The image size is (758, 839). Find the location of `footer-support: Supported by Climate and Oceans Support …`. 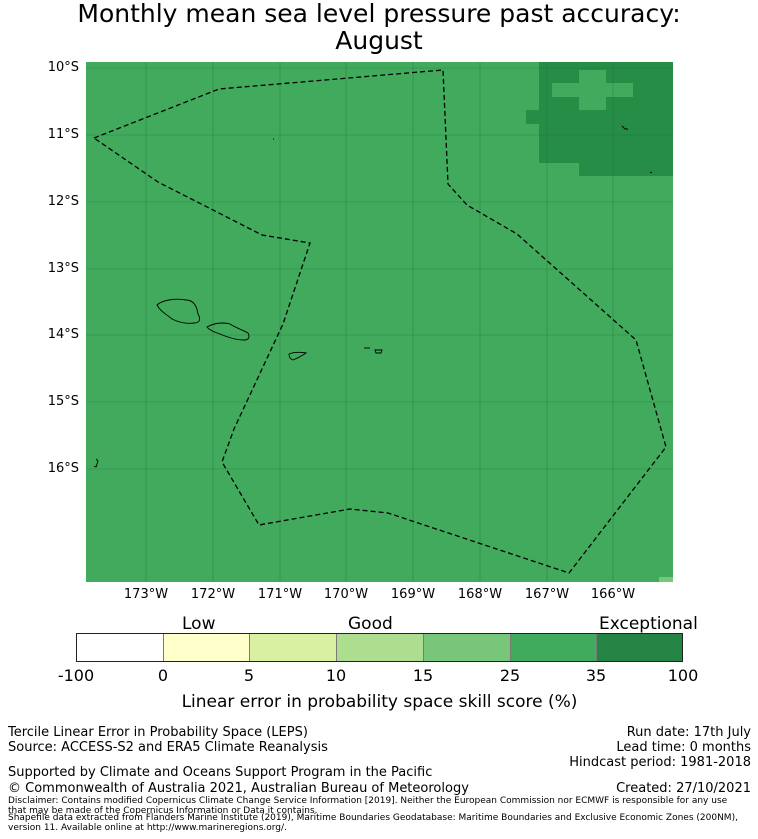

footer-support: Supported by Climate and Oceans Support … is located at coordinates (220, 772).